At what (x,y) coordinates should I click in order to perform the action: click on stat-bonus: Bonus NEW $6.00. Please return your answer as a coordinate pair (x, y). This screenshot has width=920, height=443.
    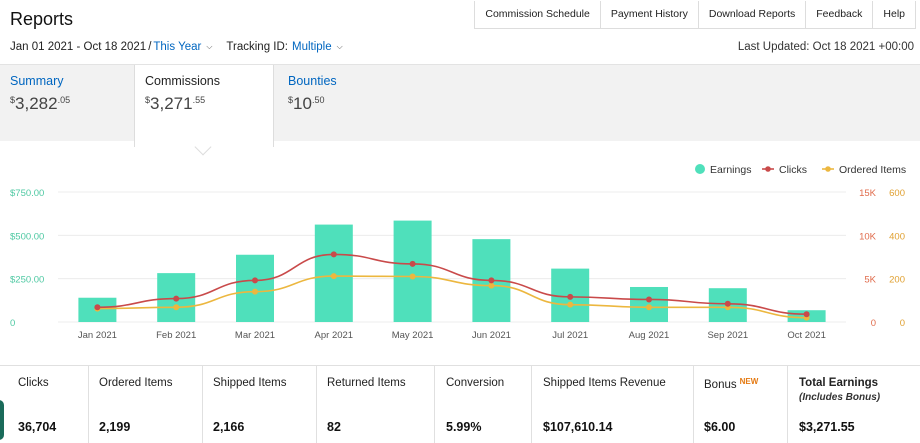
    Looking at the image, I should click on (740, 404).